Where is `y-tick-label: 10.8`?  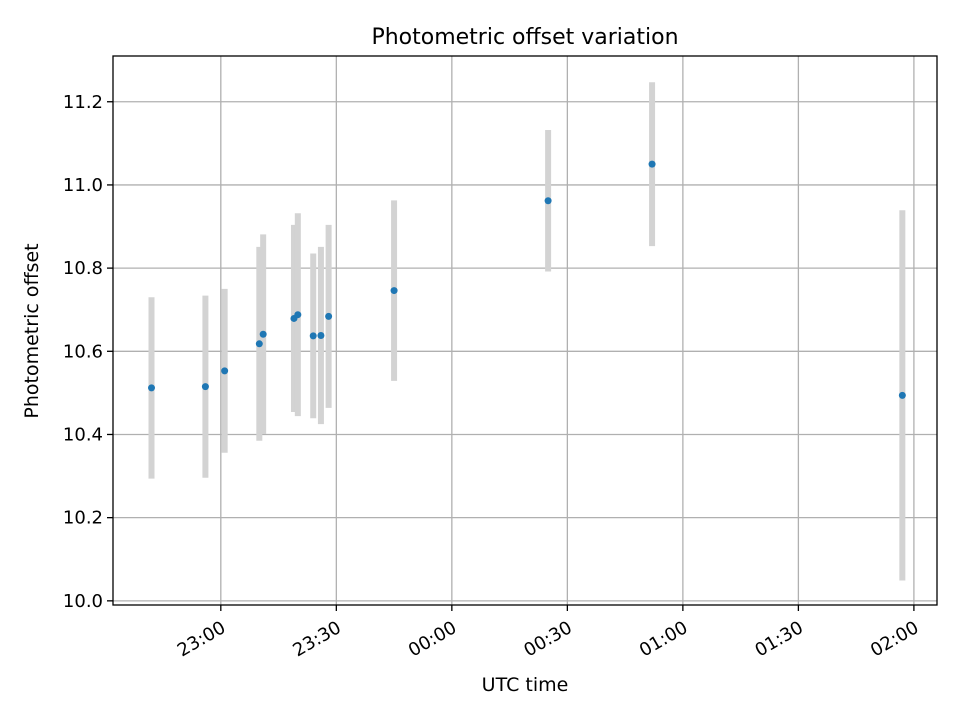
y-tick-label: 10.8 is located at coordinates (83, 268).